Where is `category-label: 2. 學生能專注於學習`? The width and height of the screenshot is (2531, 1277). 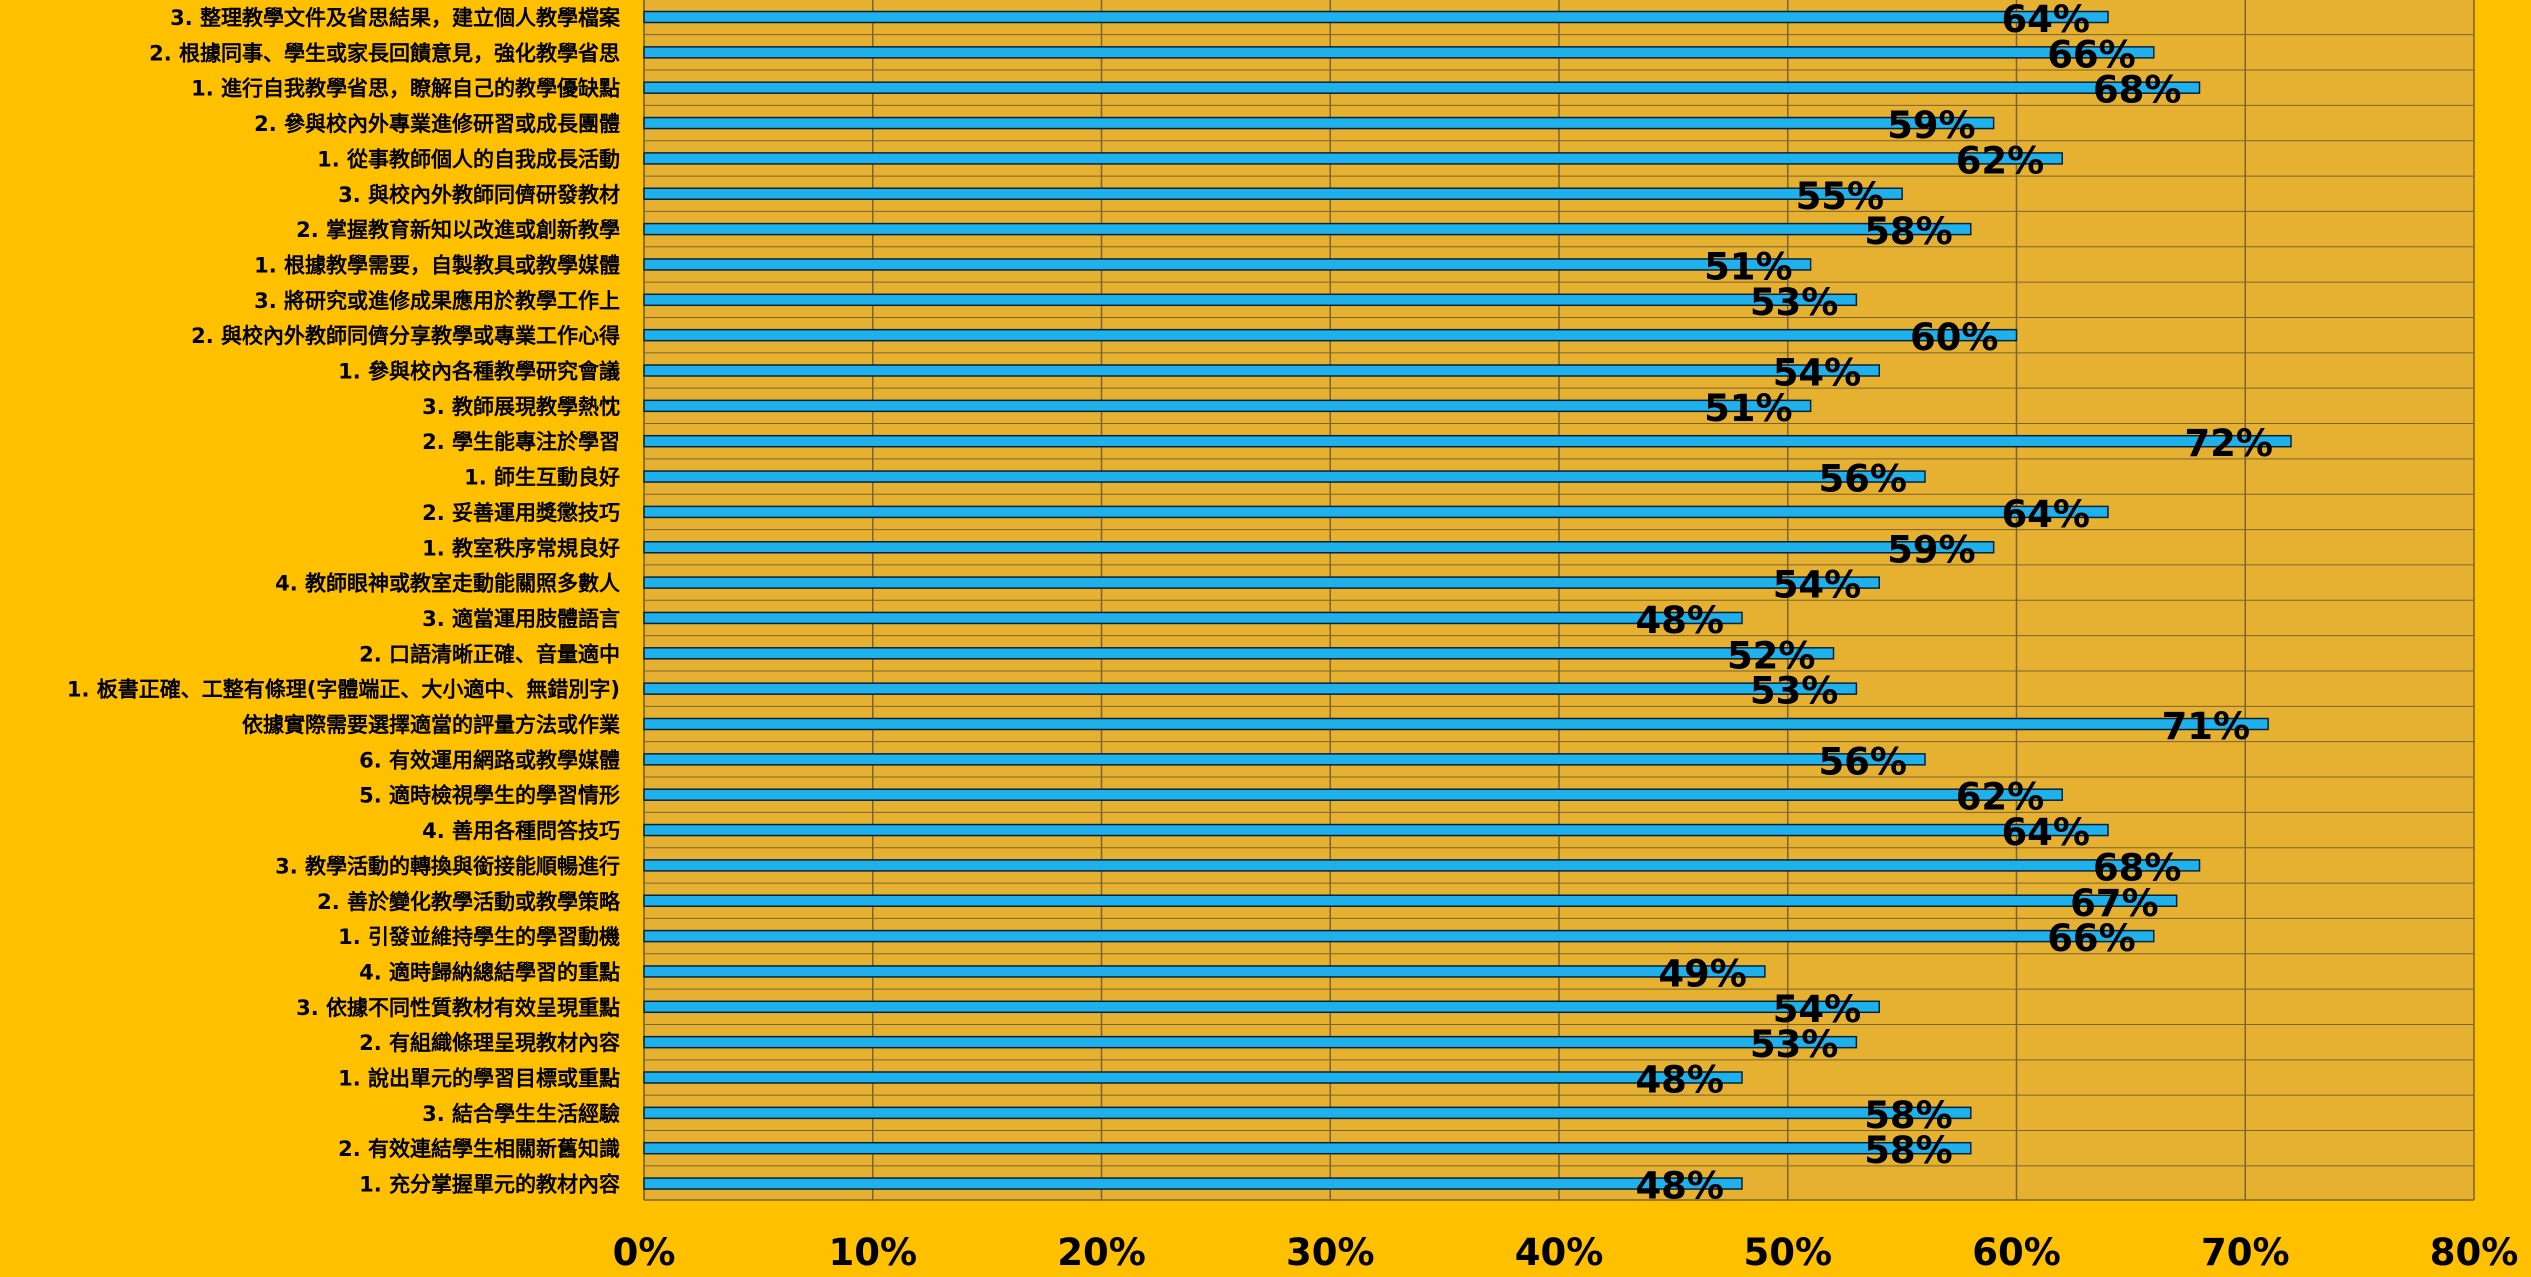 category-label: 2. 學生能專注於學習 is located at coordinates (521, 442).